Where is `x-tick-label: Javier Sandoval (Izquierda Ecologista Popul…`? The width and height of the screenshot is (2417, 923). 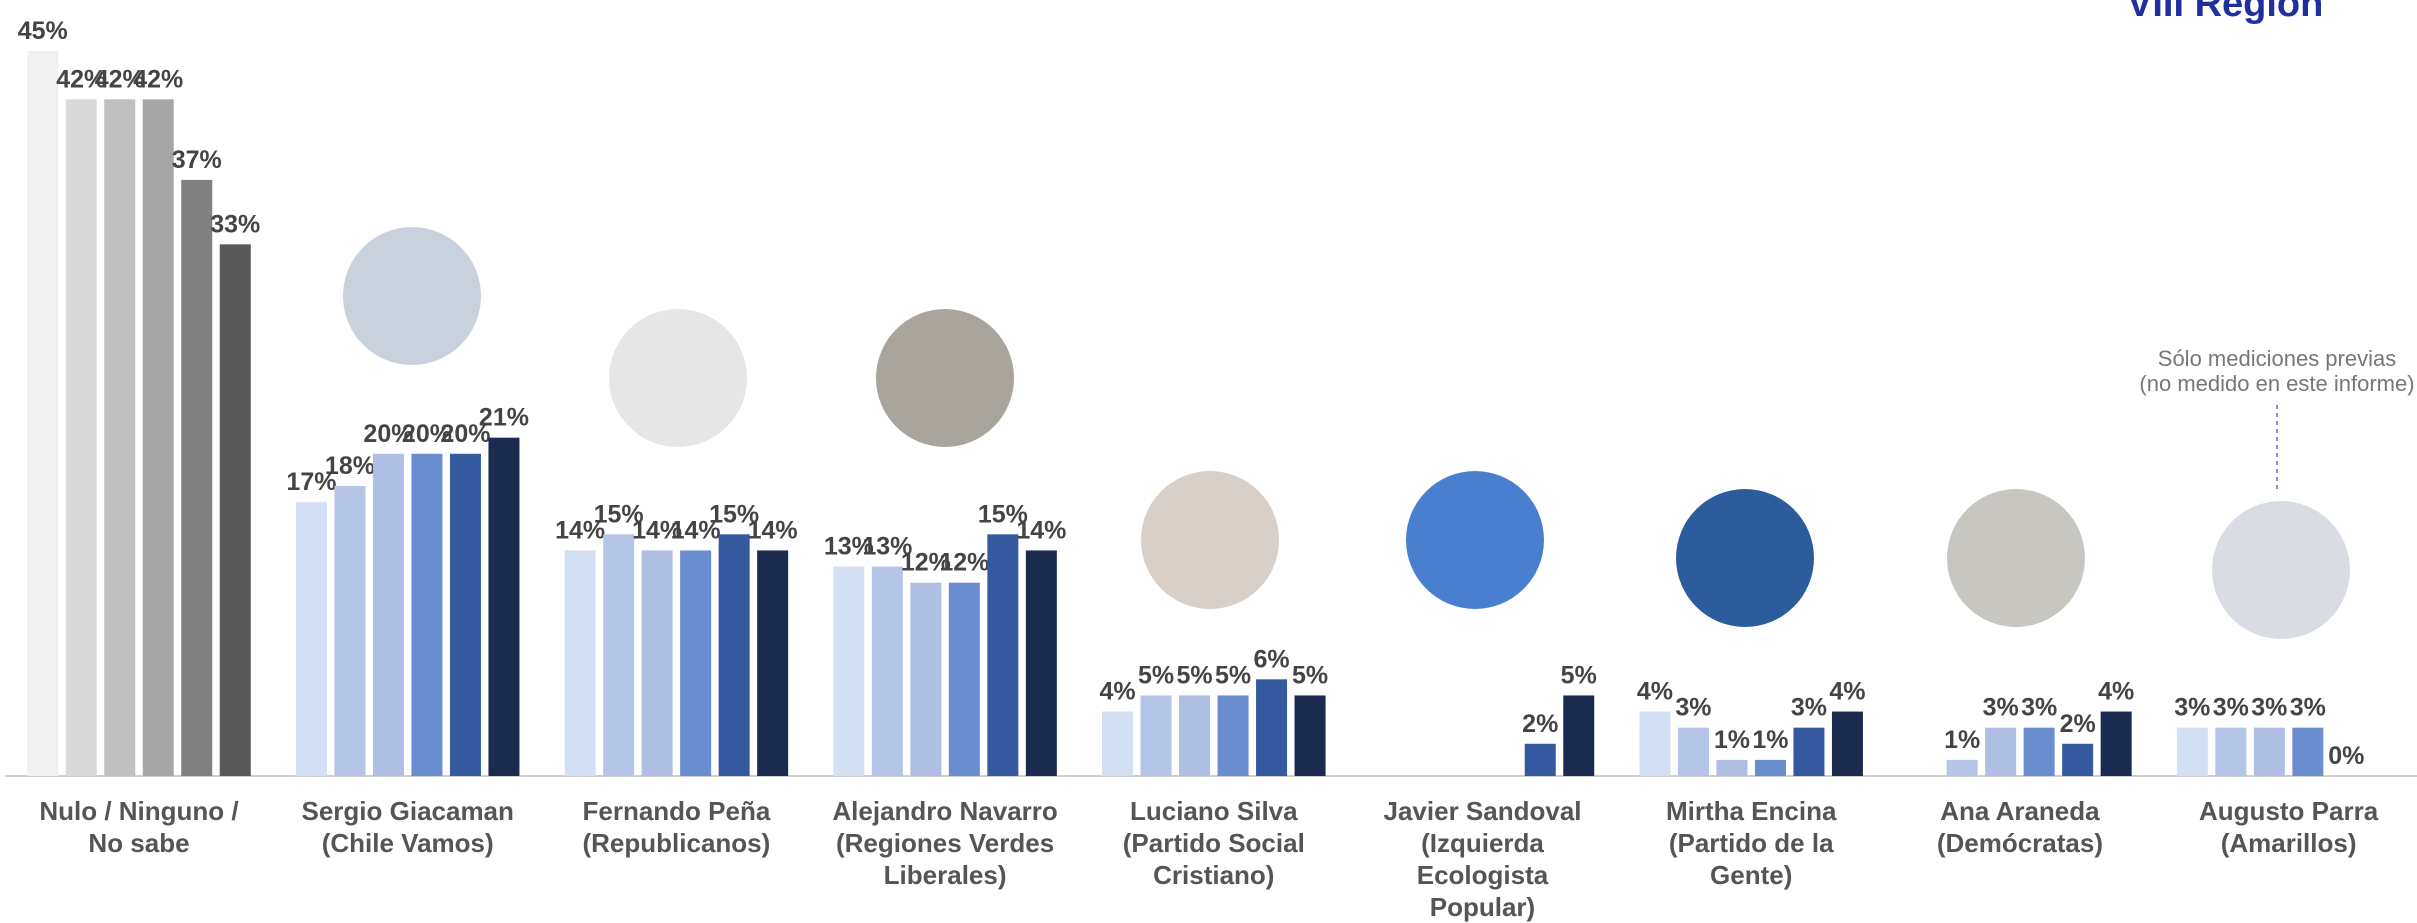
x-tick-label: Javier Sandoval (Izquierda Ecologista Popul… is located at coordinates (1483, 859).